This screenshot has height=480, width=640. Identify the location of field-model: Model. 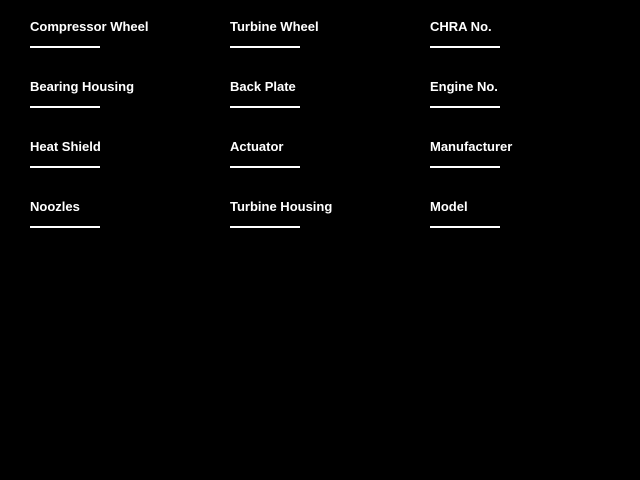
(530, 230).